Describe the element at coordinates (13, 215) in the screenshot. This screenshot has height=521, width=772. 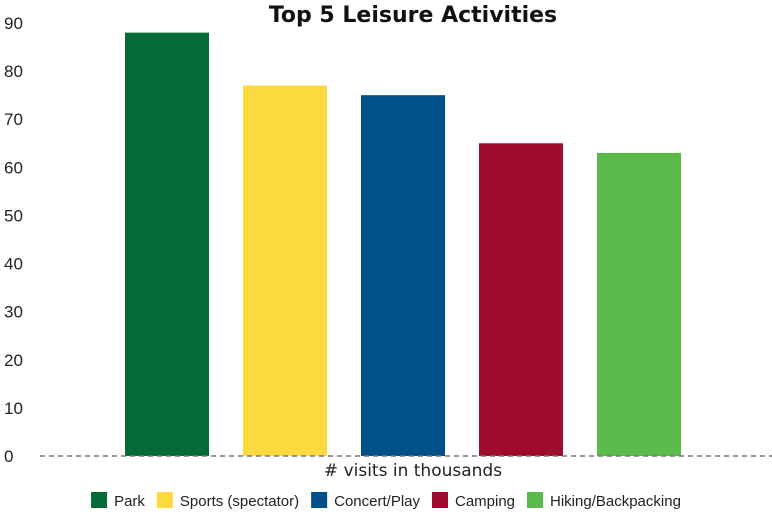
I see `y-tick-label: 50` at that location.